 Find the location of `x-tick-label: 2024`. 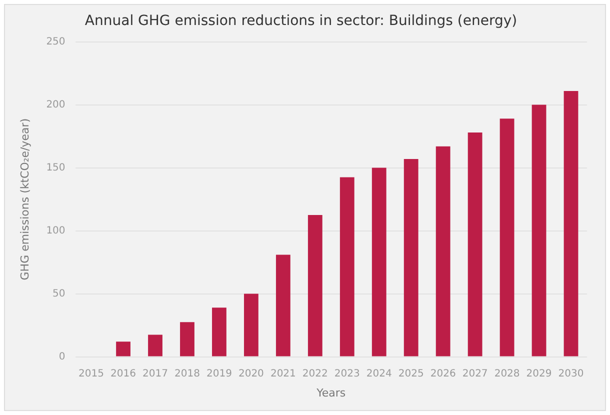

x-tick-label: 2024 is located at coordinates (379, 374).